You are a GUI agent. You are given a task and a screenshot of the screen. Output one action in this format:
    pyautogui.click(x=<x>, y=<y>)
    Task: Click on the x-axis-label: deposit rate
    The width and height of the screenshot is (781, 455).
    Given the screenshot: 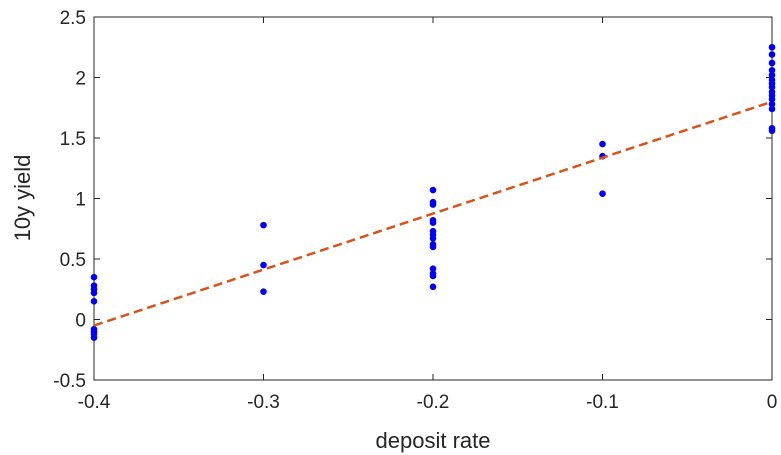 What is the action you would take?
    pyautogui.click(x=433, y=440)
    